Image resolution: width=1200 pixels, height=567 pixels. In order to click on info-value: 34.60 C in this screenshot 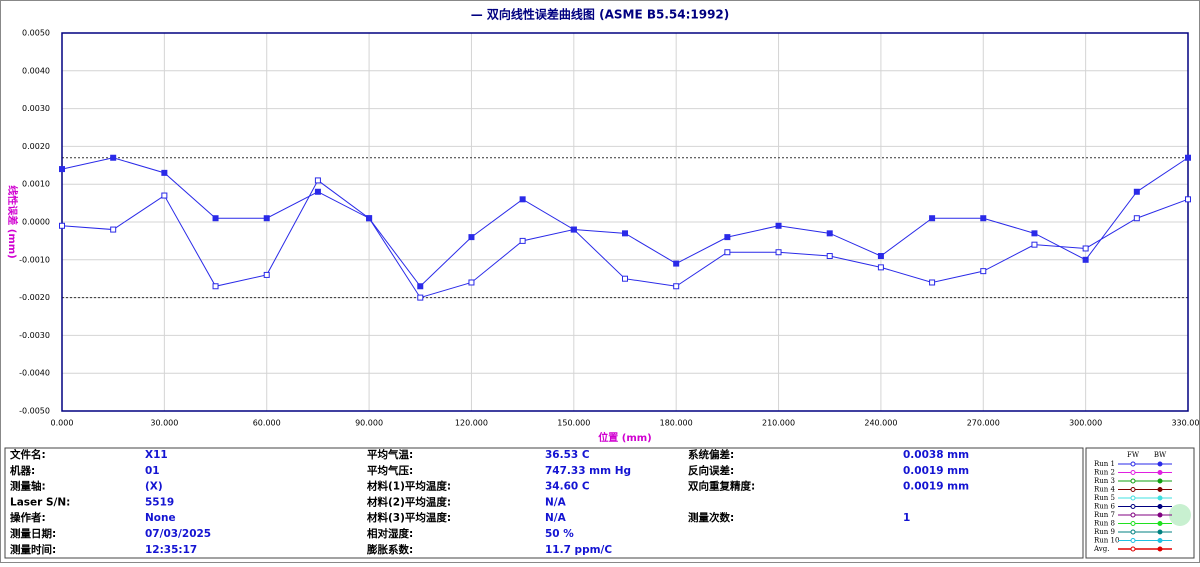, I will do `click(567, 487)`.